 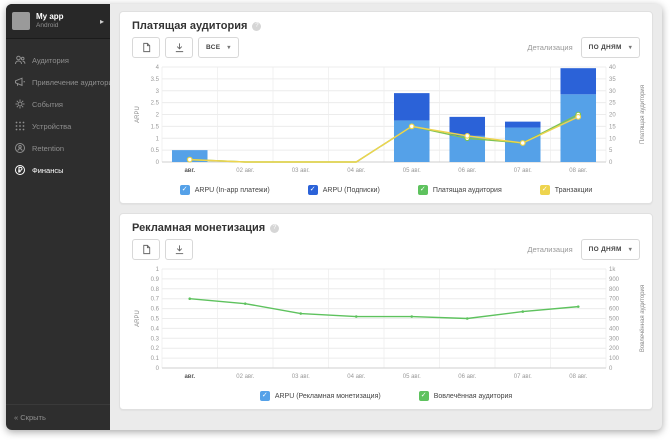 What do you see at coordinates (218, 47) in the screenshot?
I see `filter-select: ВСЕ` at bounding box center [218, 47].